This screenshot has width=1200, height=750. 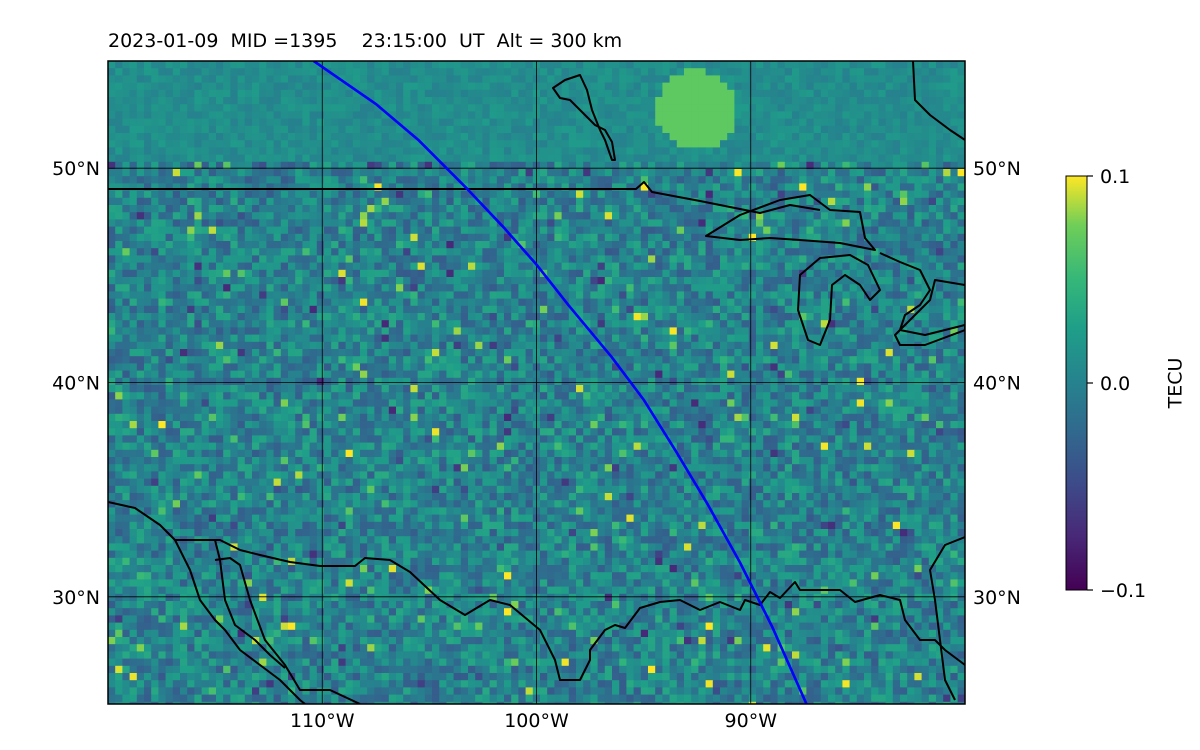 What do you see at coordinates (997, 384) in the screenshot?
I see `lat-tick-label-right: 40°N` at bounding box center [997, 384].